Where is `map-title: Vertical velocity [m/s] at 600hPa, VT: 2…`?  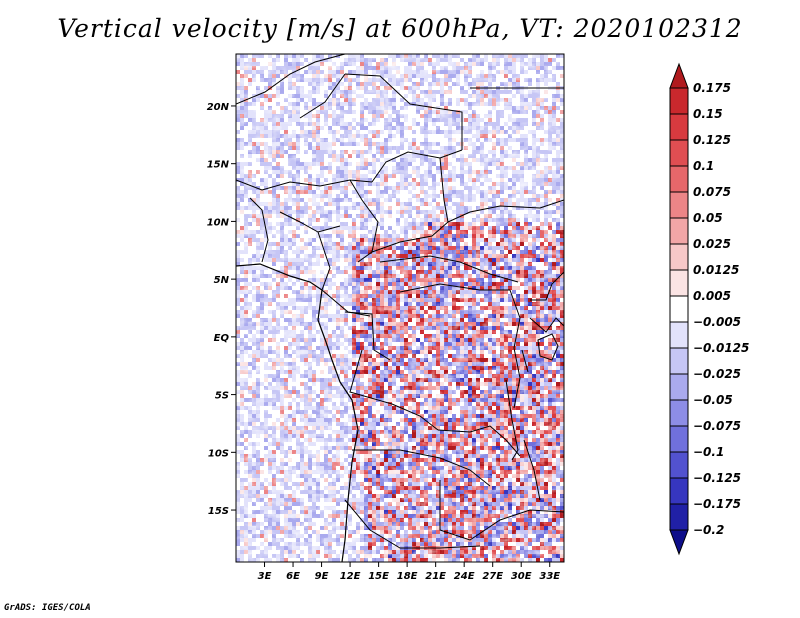
map-title: Vertical velocity [m/s] at 600hPa, VT: 2… is located at coordinates (400, 28).